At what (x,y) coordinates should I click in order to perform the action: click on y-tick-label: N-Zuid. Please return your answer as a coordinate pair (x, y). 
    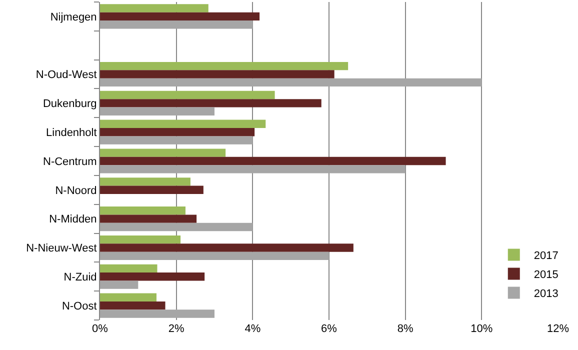
    Looking at the image, I should click on (80, 277).